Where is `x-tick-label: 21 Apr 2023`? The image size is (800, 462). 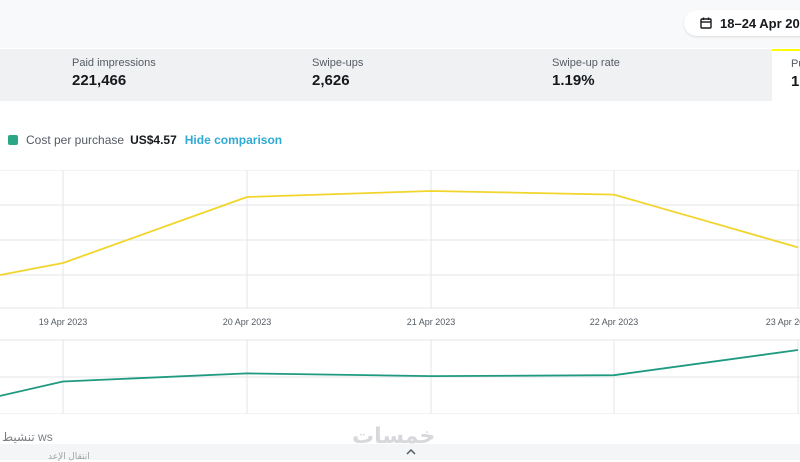 x-tick-label: 21 Apr 2023 is located at coordinates (431, 322).